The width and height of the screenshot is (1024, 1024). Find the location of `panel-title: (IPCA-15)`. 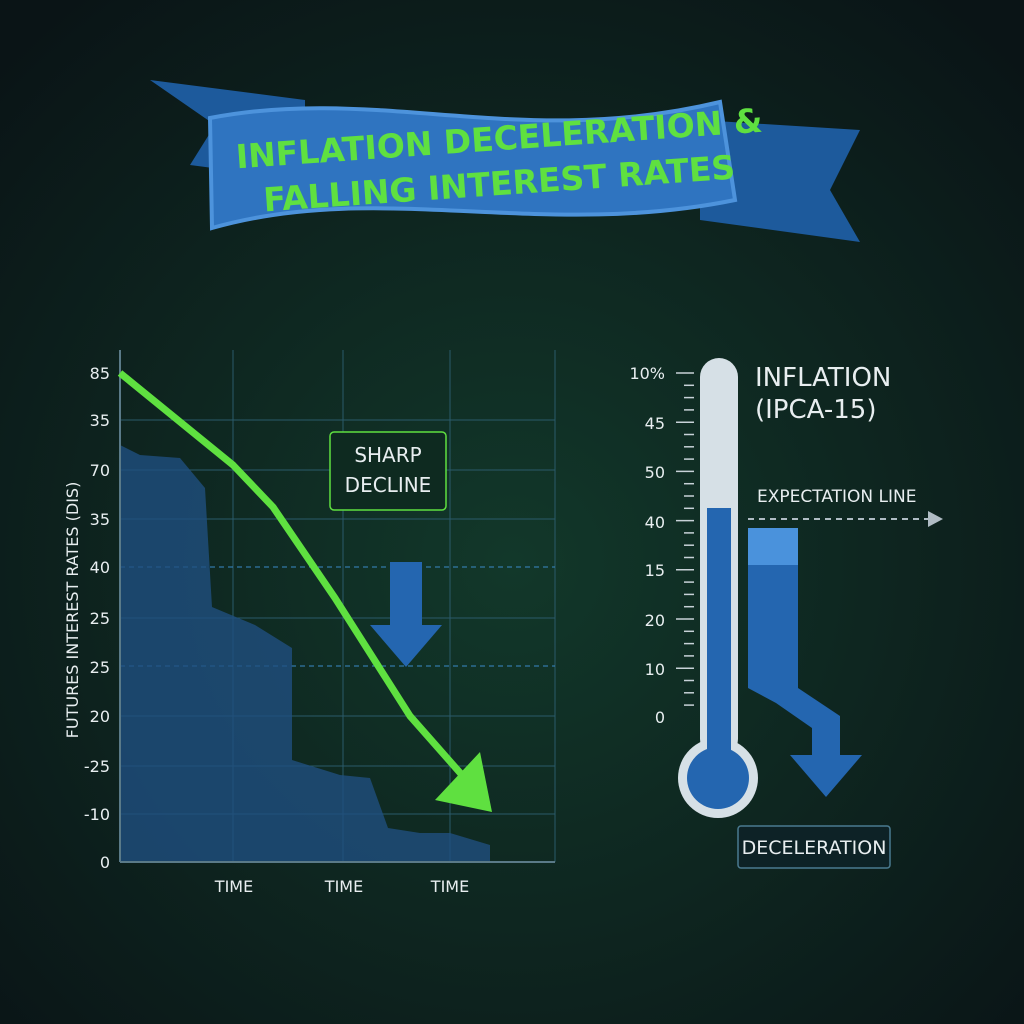

panel-title: (IPCA-15) is located at coordinates (815, 410).